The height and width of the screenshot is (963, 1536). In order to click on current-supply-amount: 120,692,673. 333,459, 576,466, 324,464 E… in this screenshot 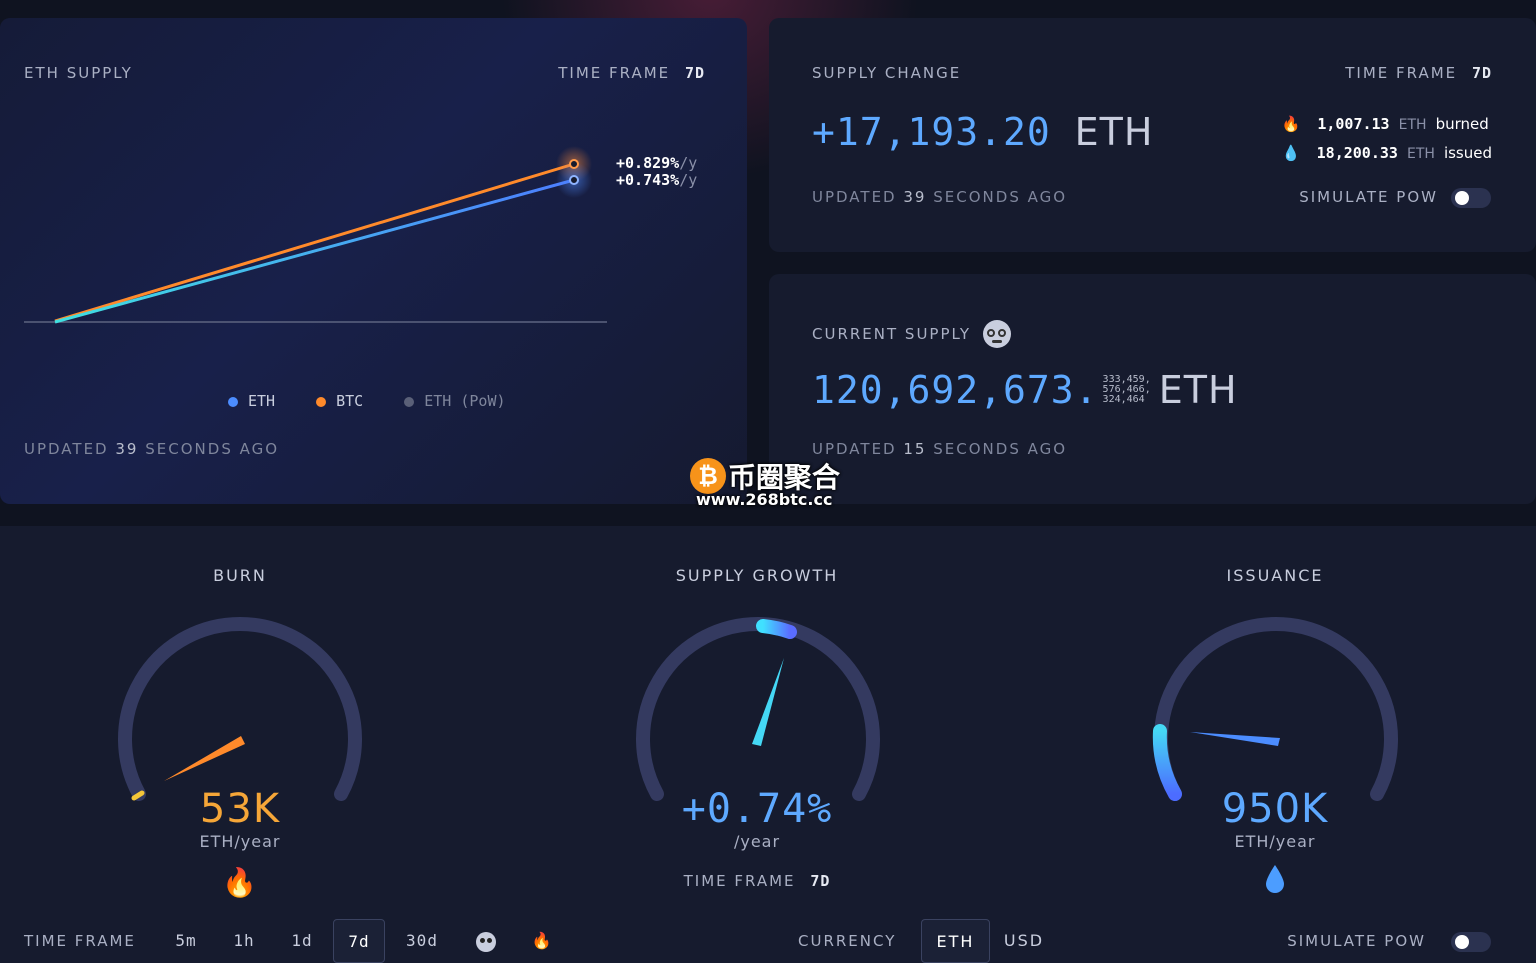, I will do `click(1025, 390)`.